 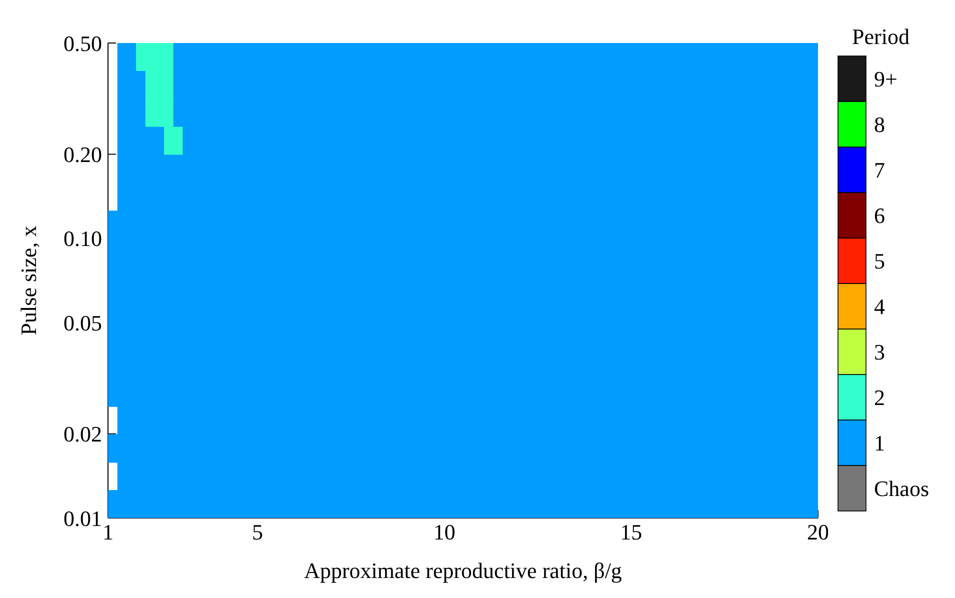 What do you see at coordinates (879, 215) in the screenshot?
I see `color-bar-label: 6` at bounding box center [879, 215].